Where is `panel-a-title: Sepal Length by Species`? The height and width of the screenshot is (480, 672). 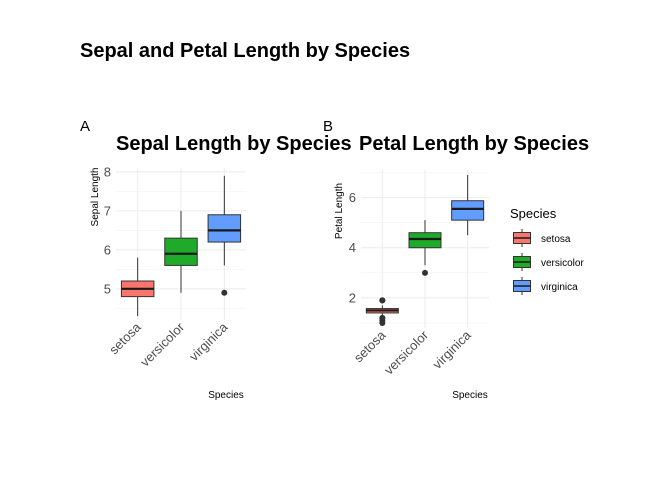 panel-a-title: Sepal Length by Species is located at coordinates (234, 144).